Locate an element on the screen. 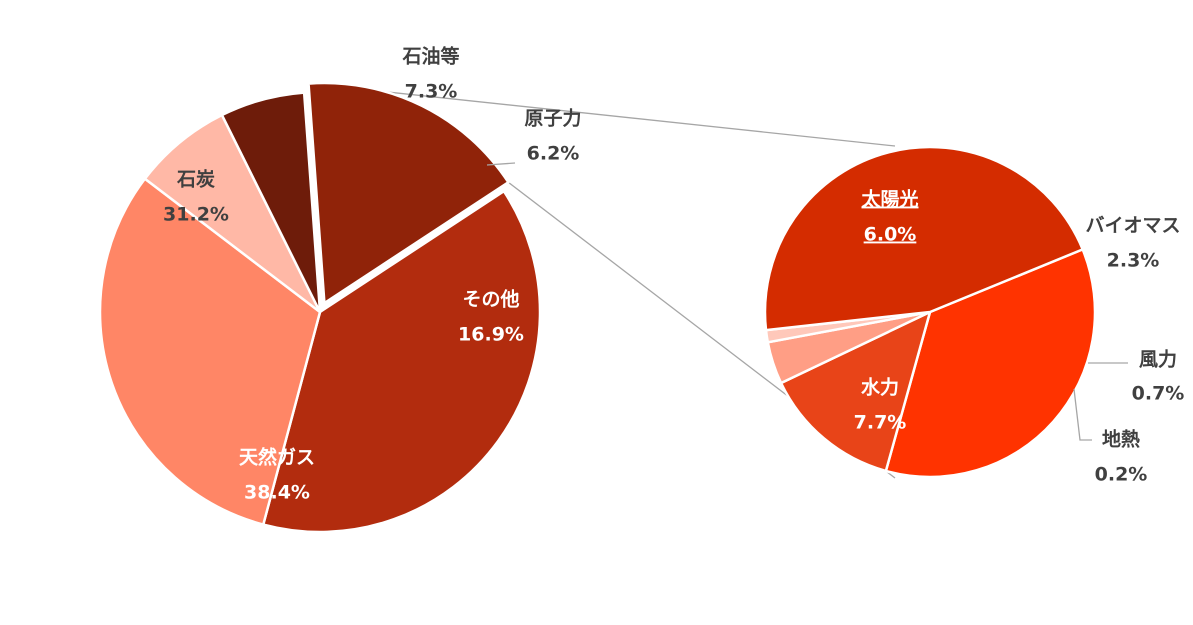 This screenshot has height=625, width=1193. main-category-label-0: 天然ガス is located at coordinates (277, 457).